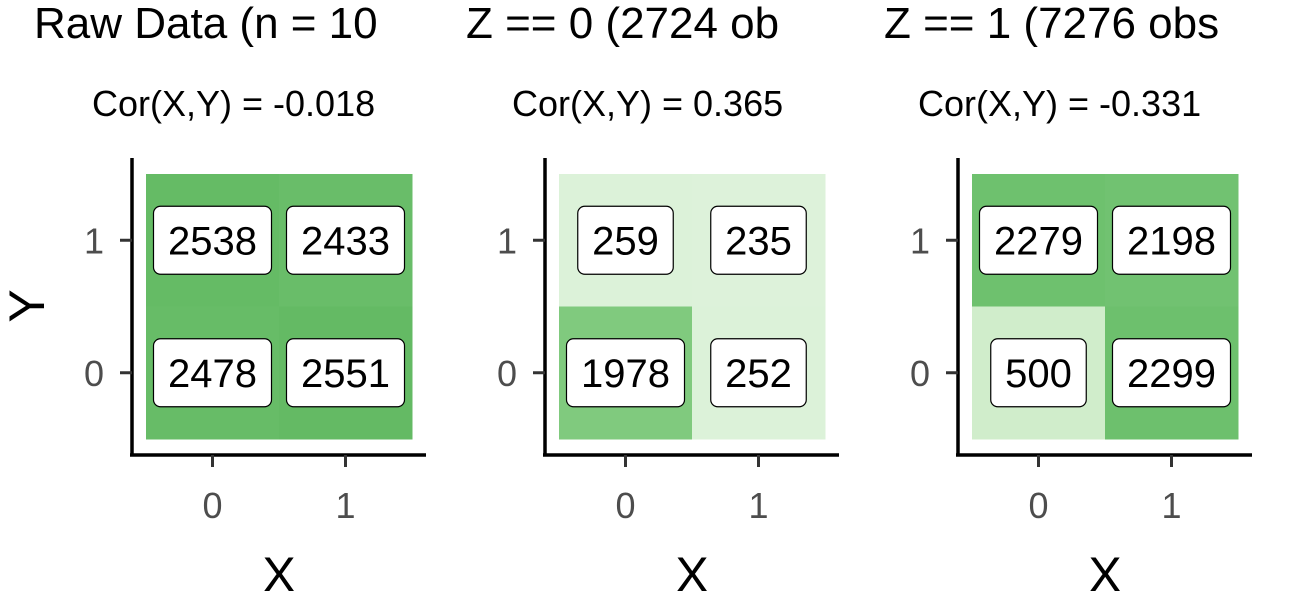  I want to click on panel-title-group: Z == 0 (2724 ob Cor(X,Y) = 0.365, so click(624, 62).